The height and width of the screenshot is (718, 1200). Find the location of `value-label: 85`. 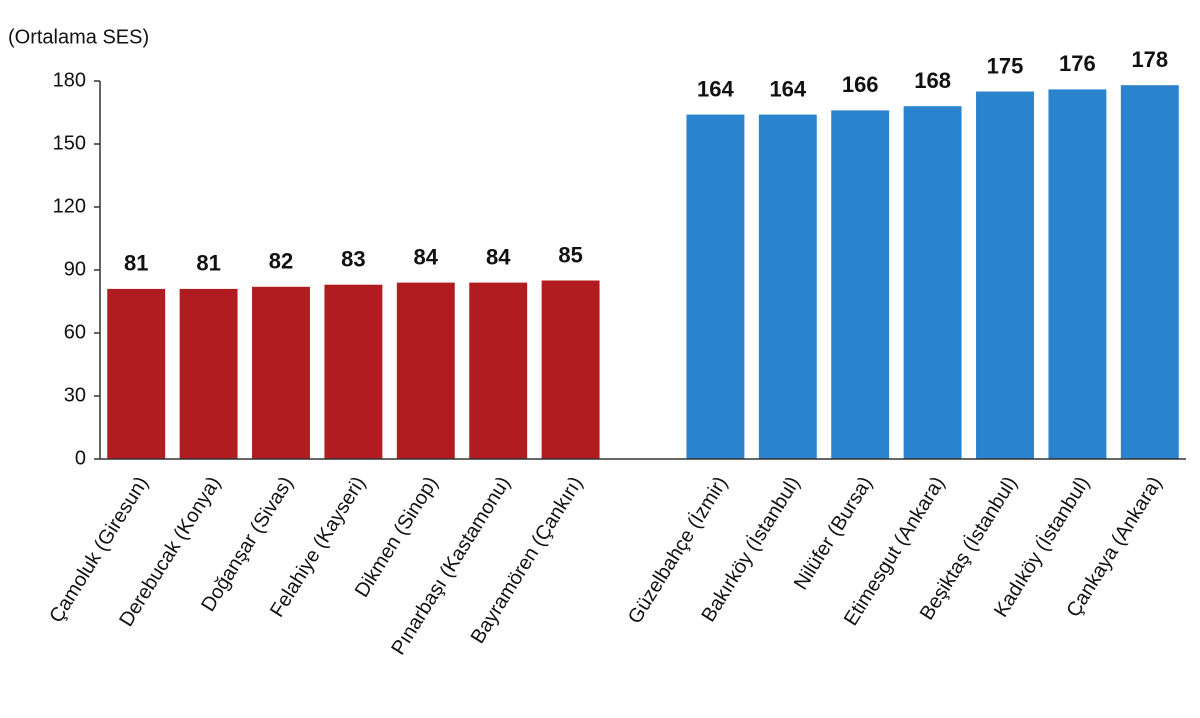

value-label: 85 is located at coordinates (570, 254).